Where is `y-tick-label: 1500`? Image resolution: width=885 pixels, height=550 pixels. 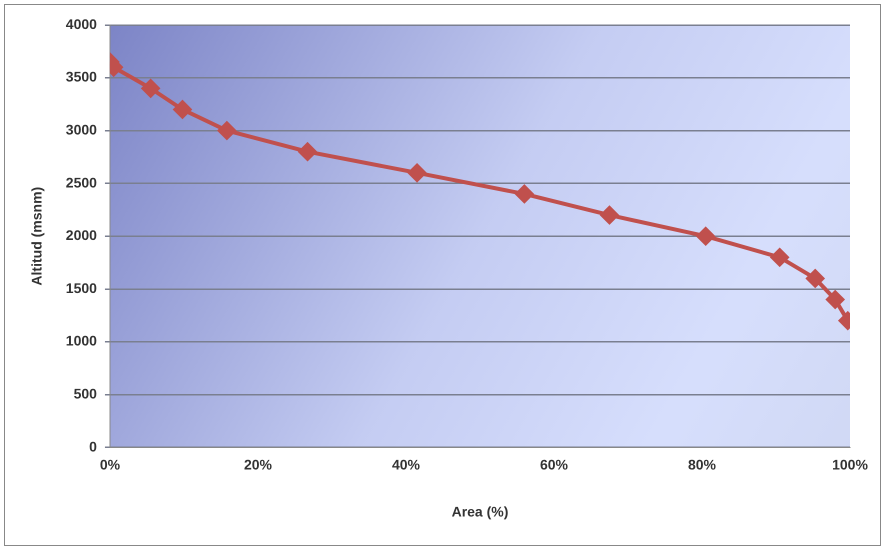 y-tick-label: 1500 is located at coordinates (82, 288).